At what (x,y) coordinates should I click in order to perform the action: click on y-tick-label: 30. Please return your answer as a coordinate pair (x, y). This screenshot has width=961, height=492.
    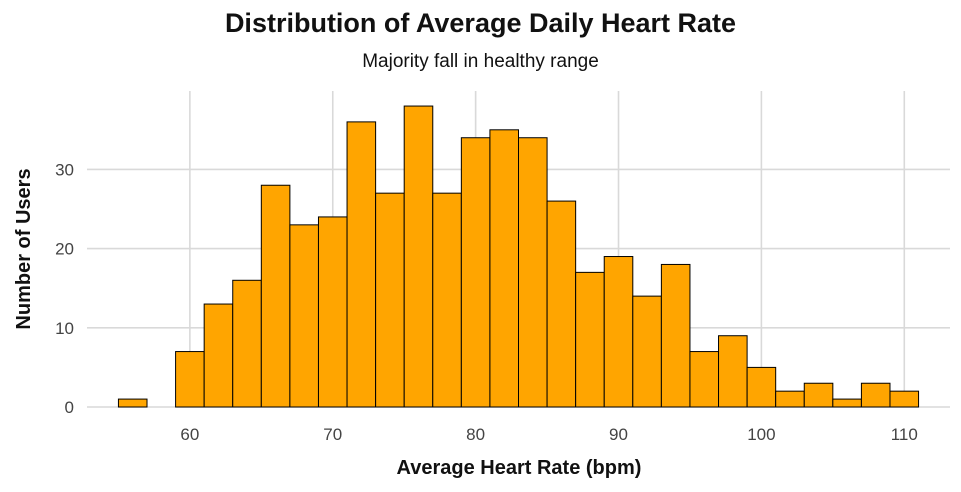
    Looking at the image, I should click on (64, 169).